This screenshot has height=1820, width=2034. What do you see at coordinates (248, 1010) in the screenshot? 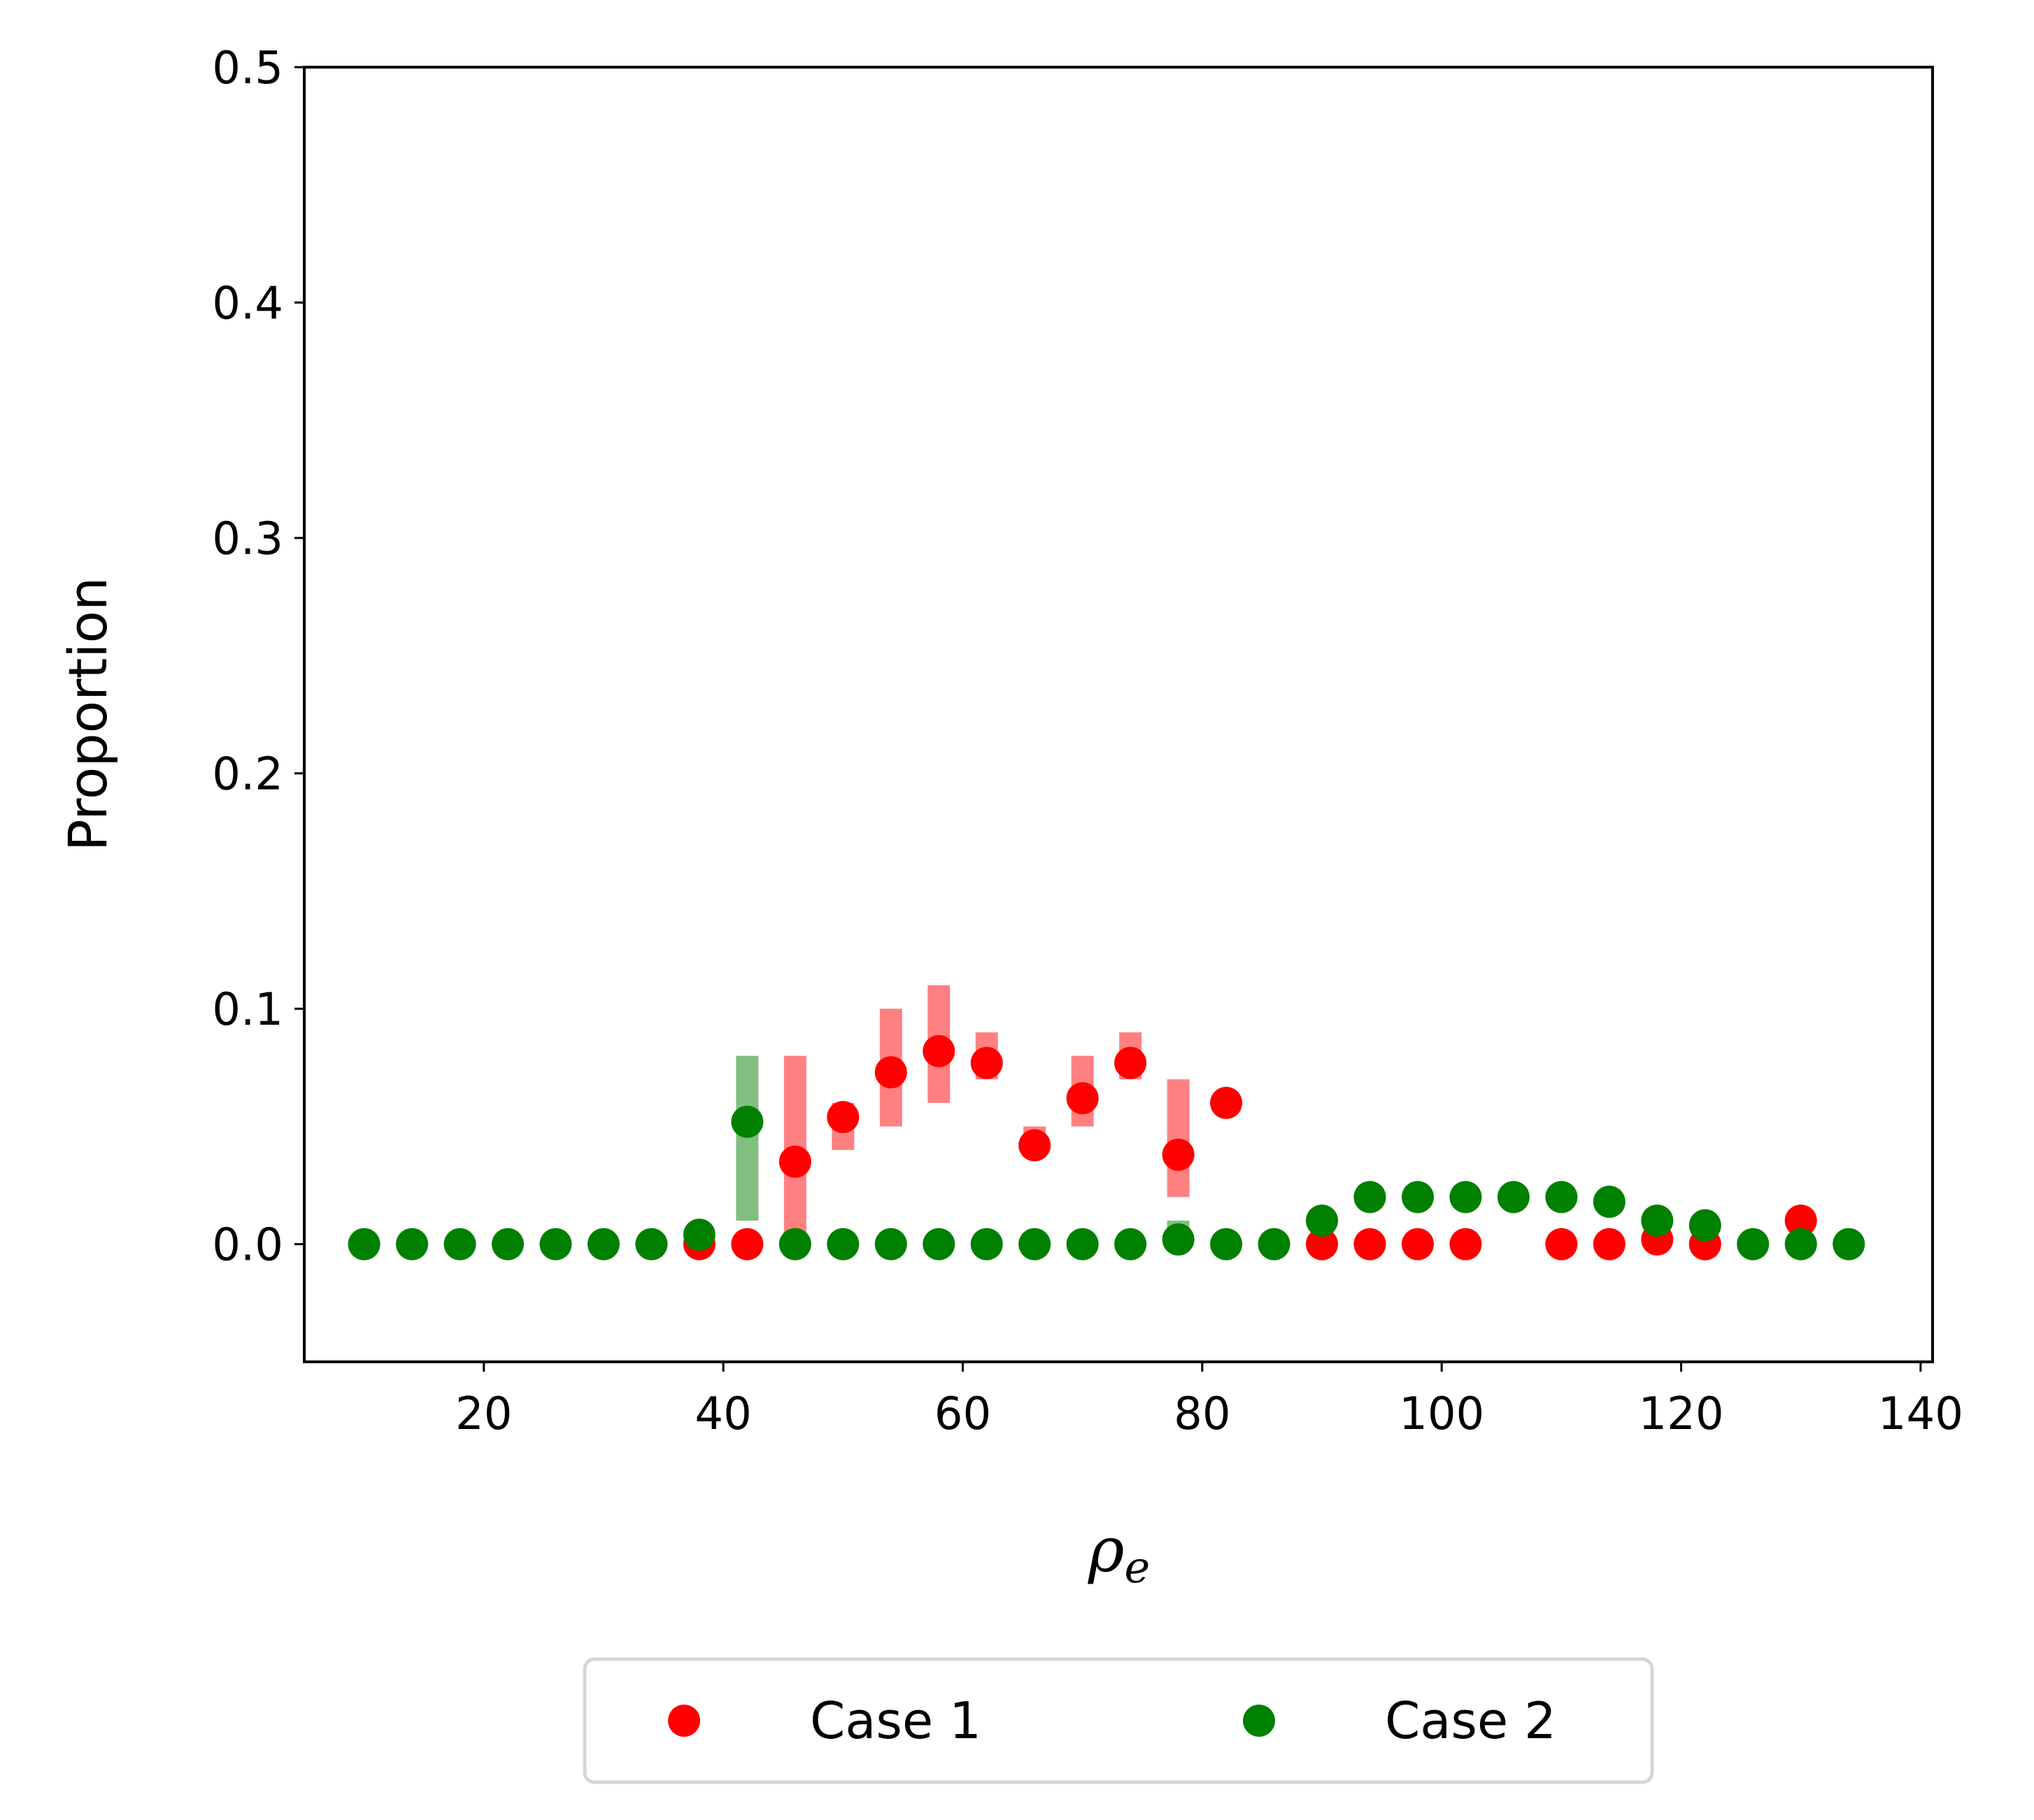
I see `y-tick-label: 0.1` at bounding box center [248, 1010].